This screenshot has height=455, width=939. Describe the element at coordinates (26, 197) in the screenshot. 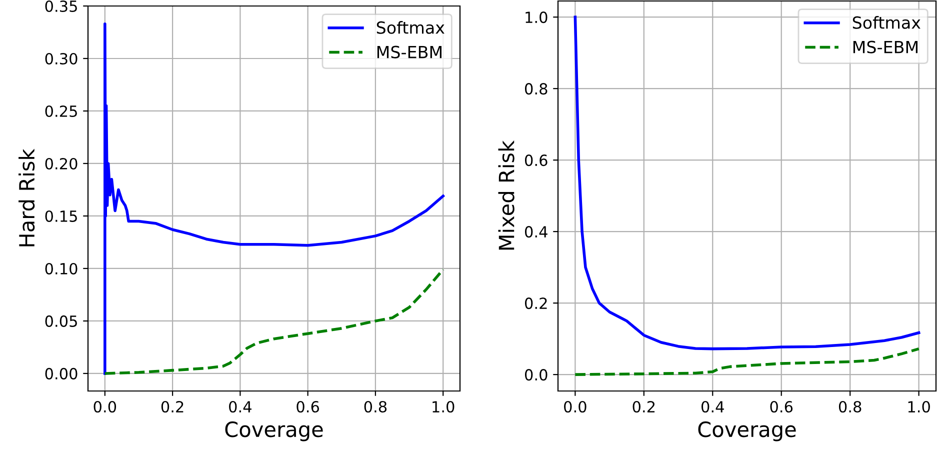

I see `y-axis-title: Hard Risk` at that location.